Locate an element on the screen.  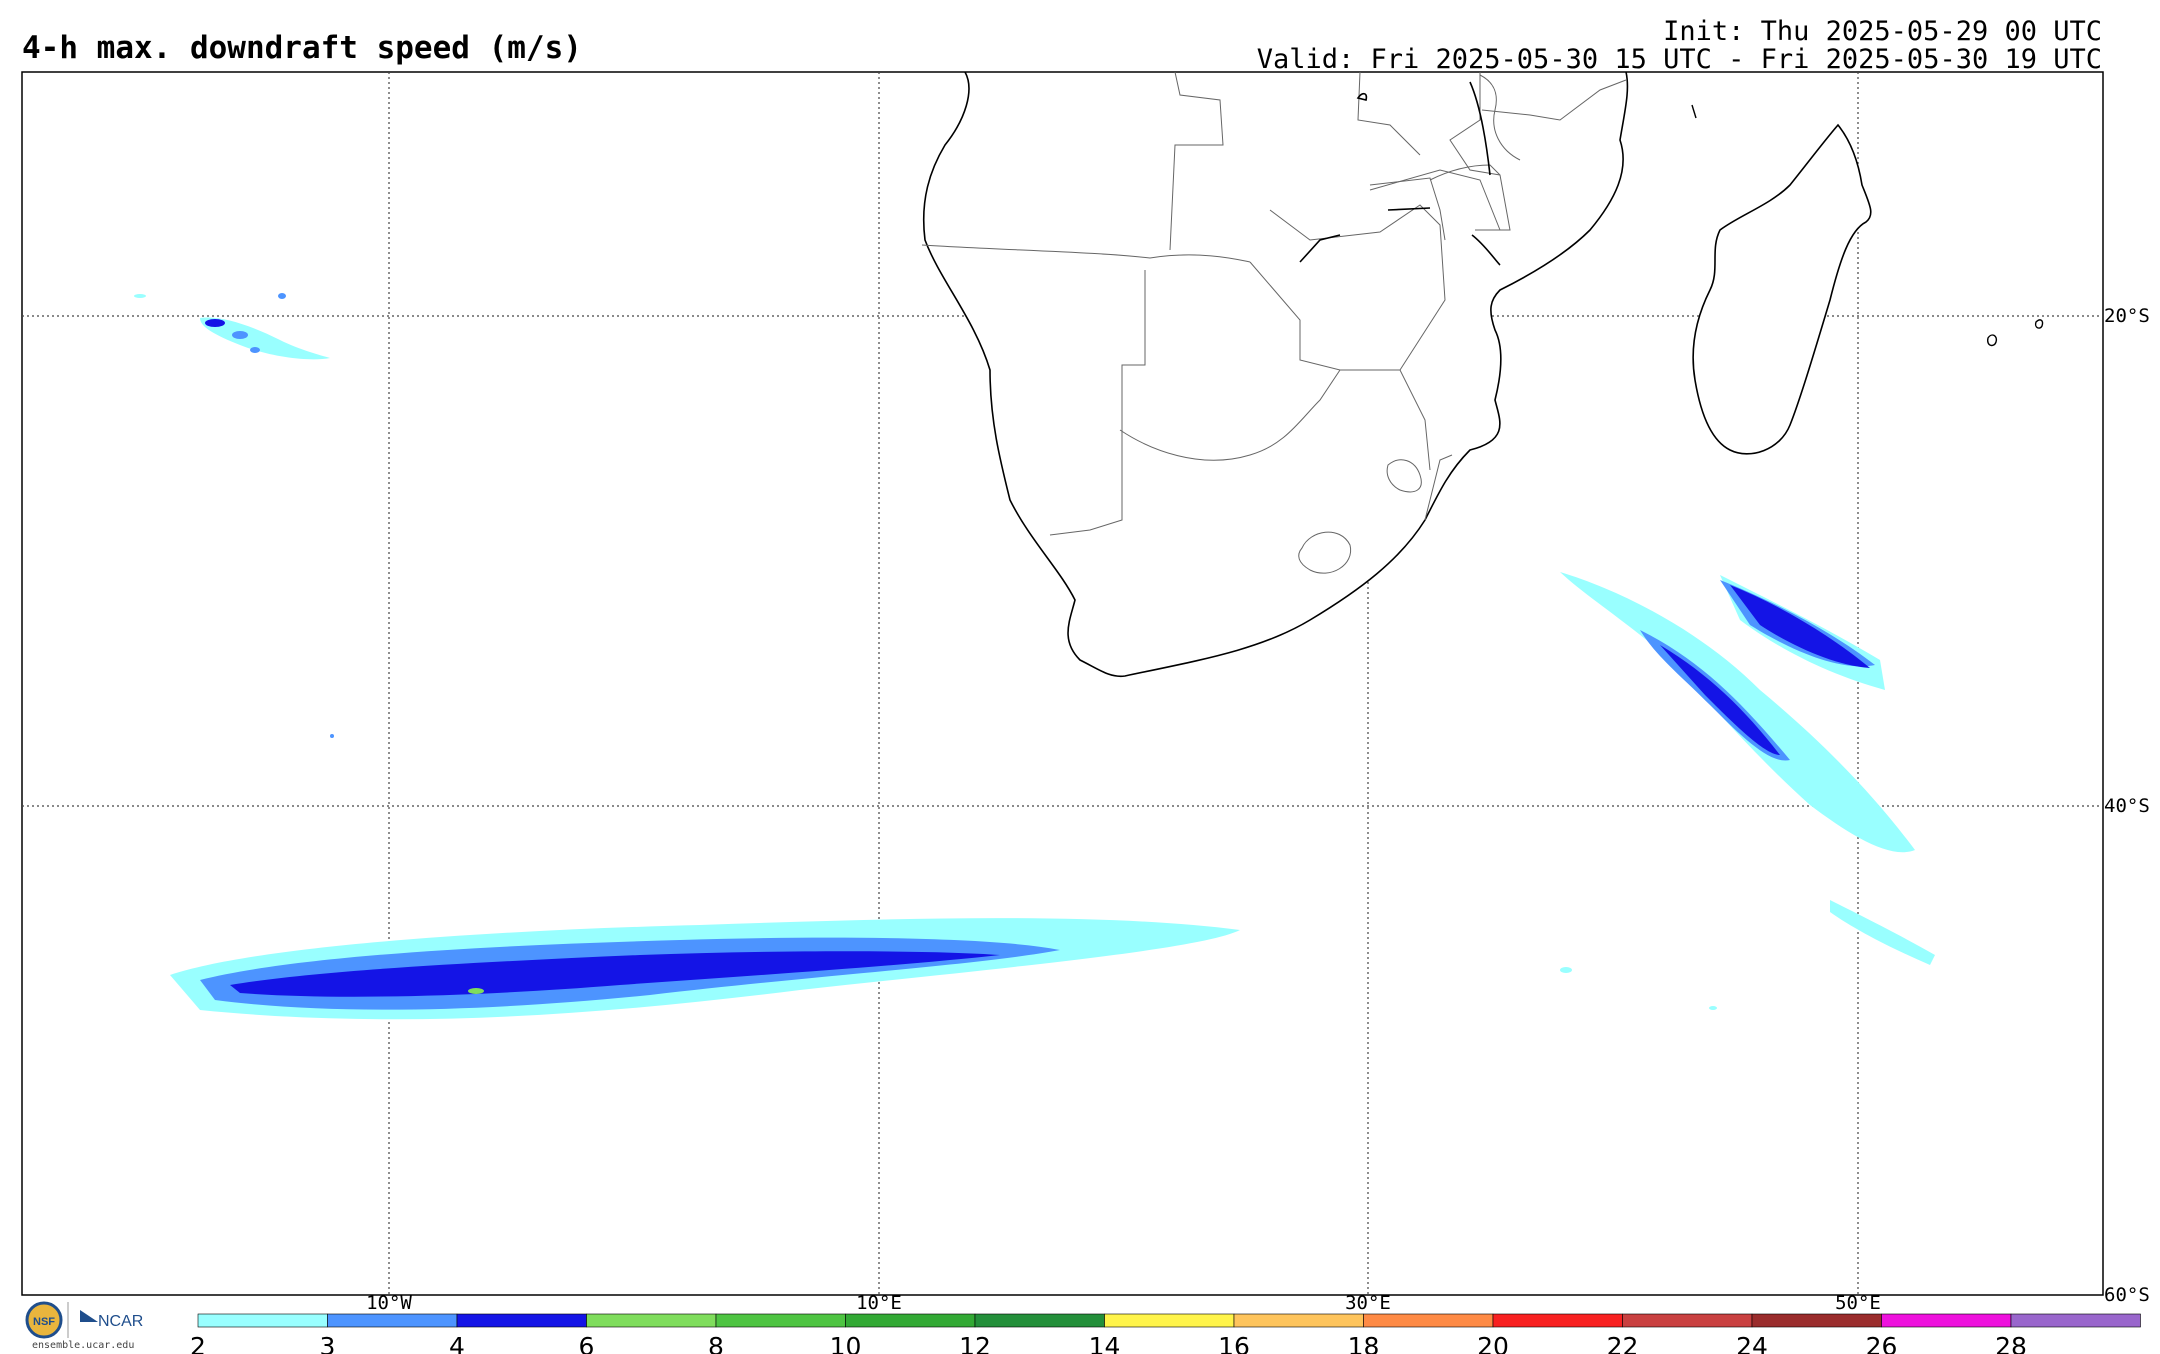
colorbar-tick-0: 2 is located at coordinates (198, 1343).